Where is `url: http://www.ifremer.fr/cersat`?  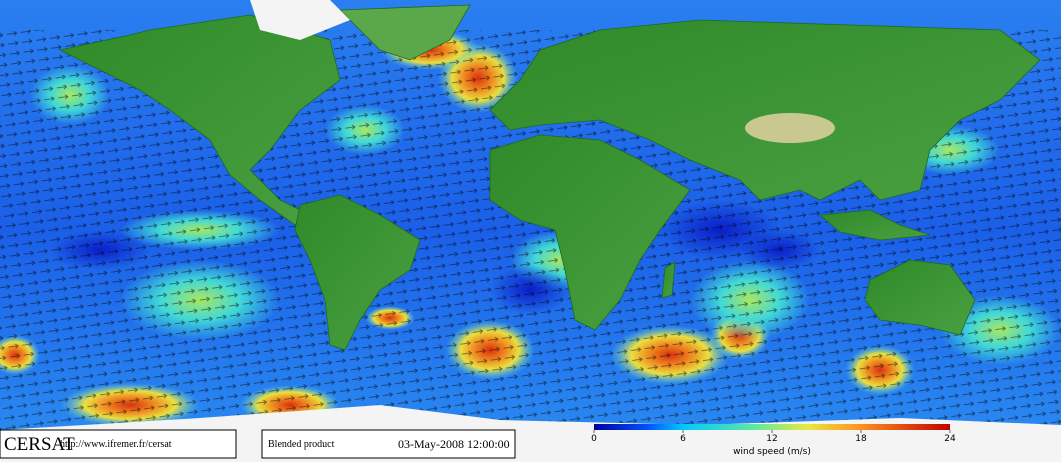
url: http://www.ifremer.fr/cersat is located at coordinates (116, 444).